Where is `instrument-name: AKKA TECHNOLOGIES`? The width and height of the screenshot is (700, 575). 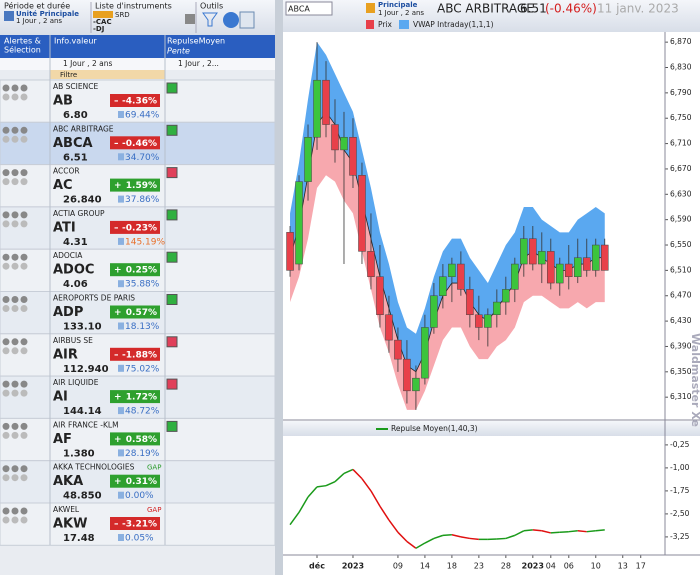 instrument-name: AKKA TECHNOLOGIES is located at coordinates (94, 467).